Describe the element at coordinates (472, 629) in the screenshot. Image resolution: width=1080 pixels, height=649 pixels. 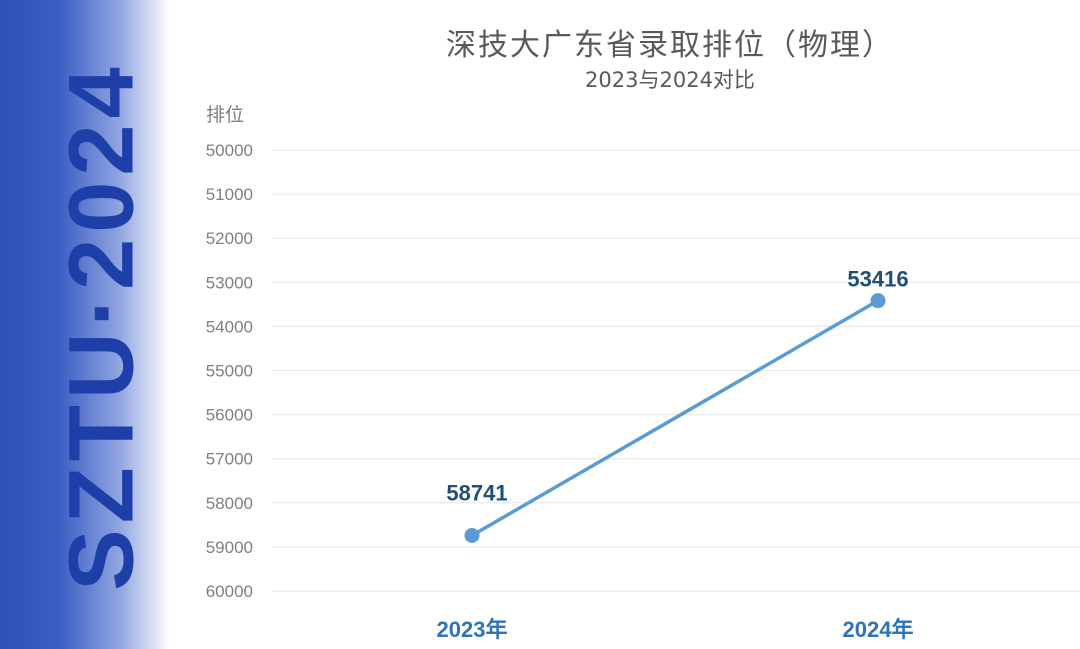
I see `x-category-label: 2023年` at that location.